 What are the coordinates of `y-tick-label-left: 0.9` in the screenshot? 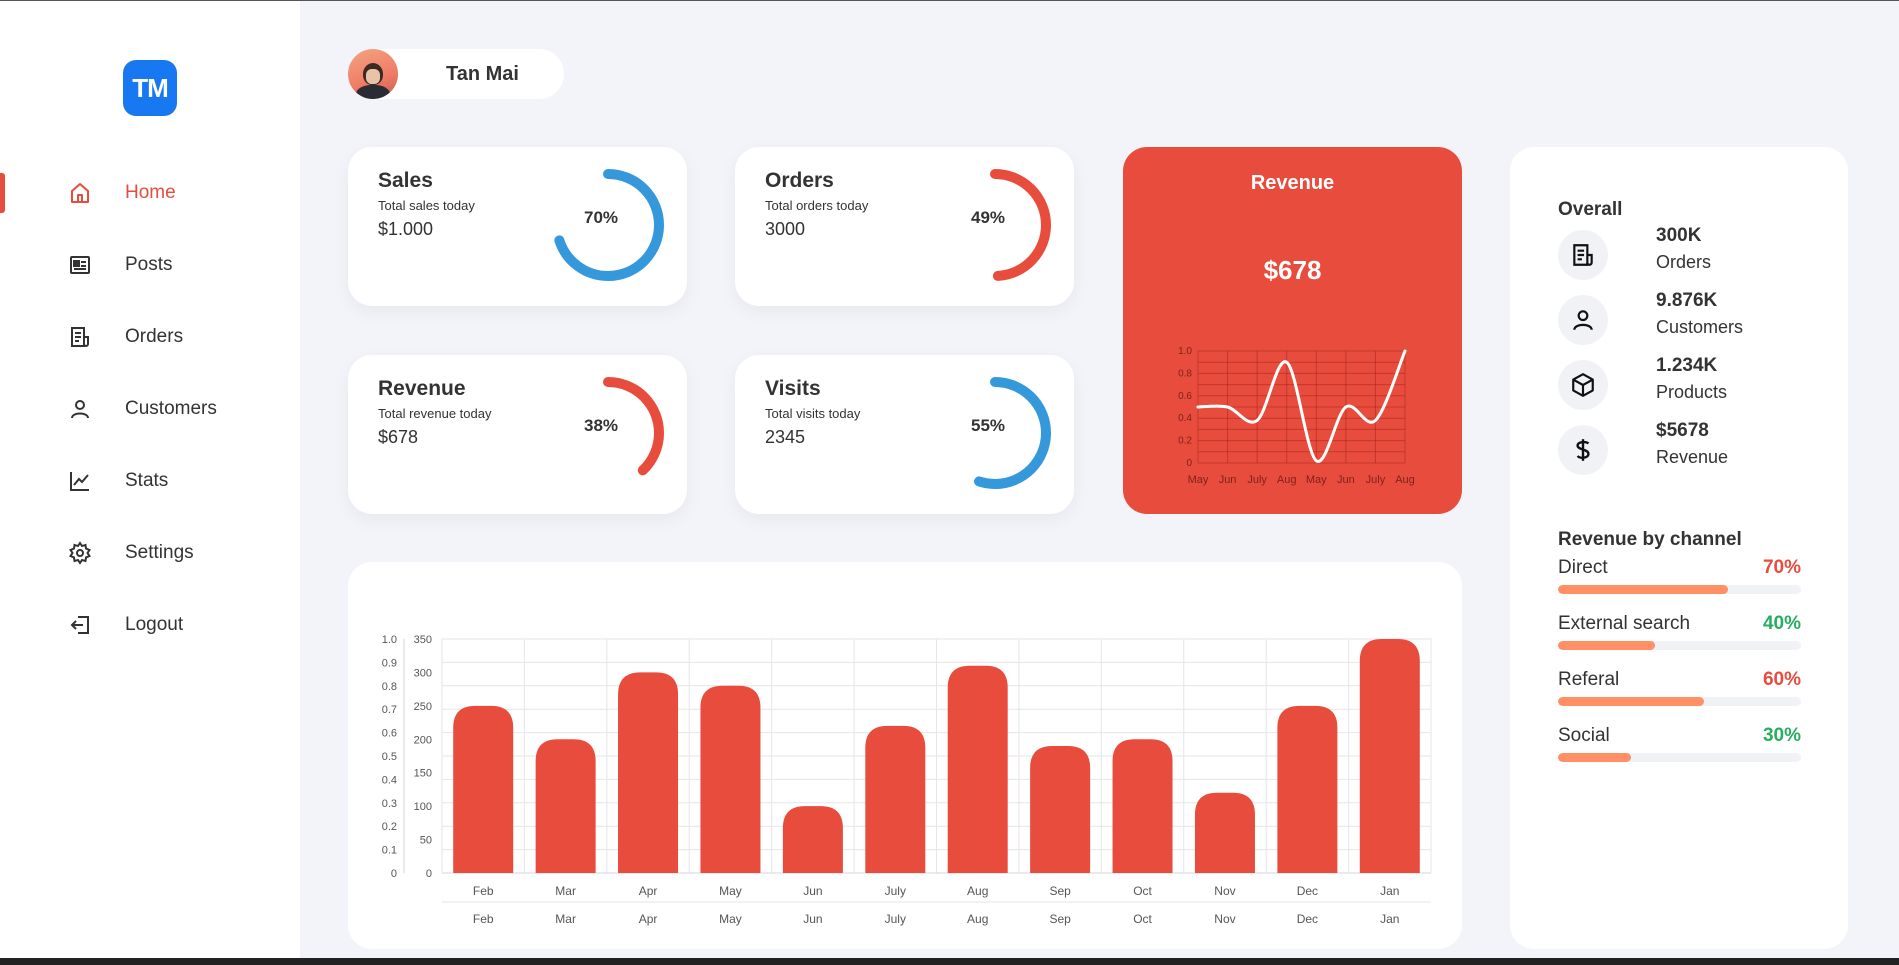 It's located at (389, 663).